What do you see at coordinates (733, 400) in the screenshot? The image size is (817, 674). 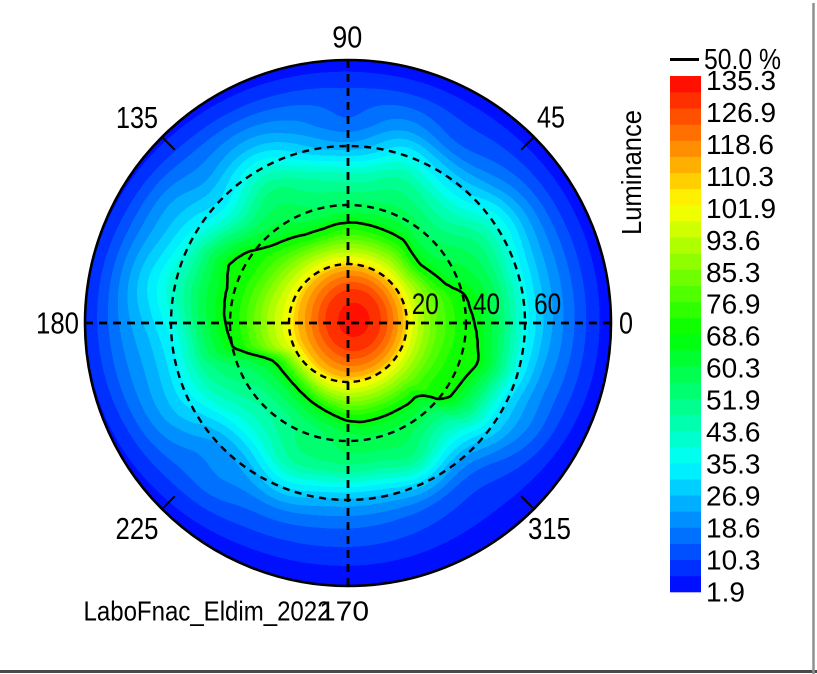 I see `svg-text: 51.9` at bounding box center [733, 400].